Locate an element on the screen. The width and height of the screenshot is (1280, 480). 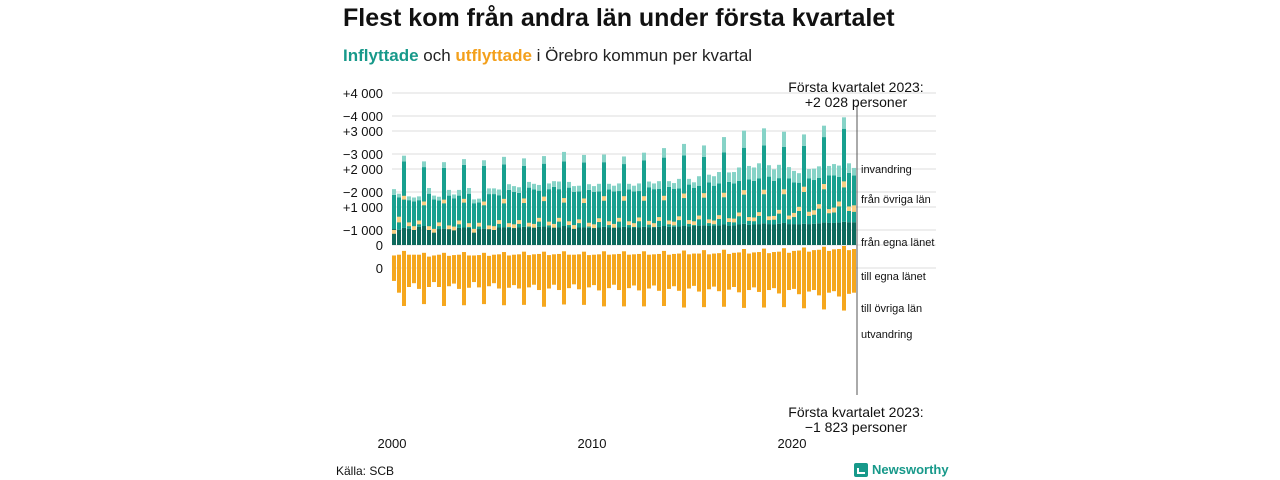
series-label-top: från övriga län is located at coordinates (896, 200).